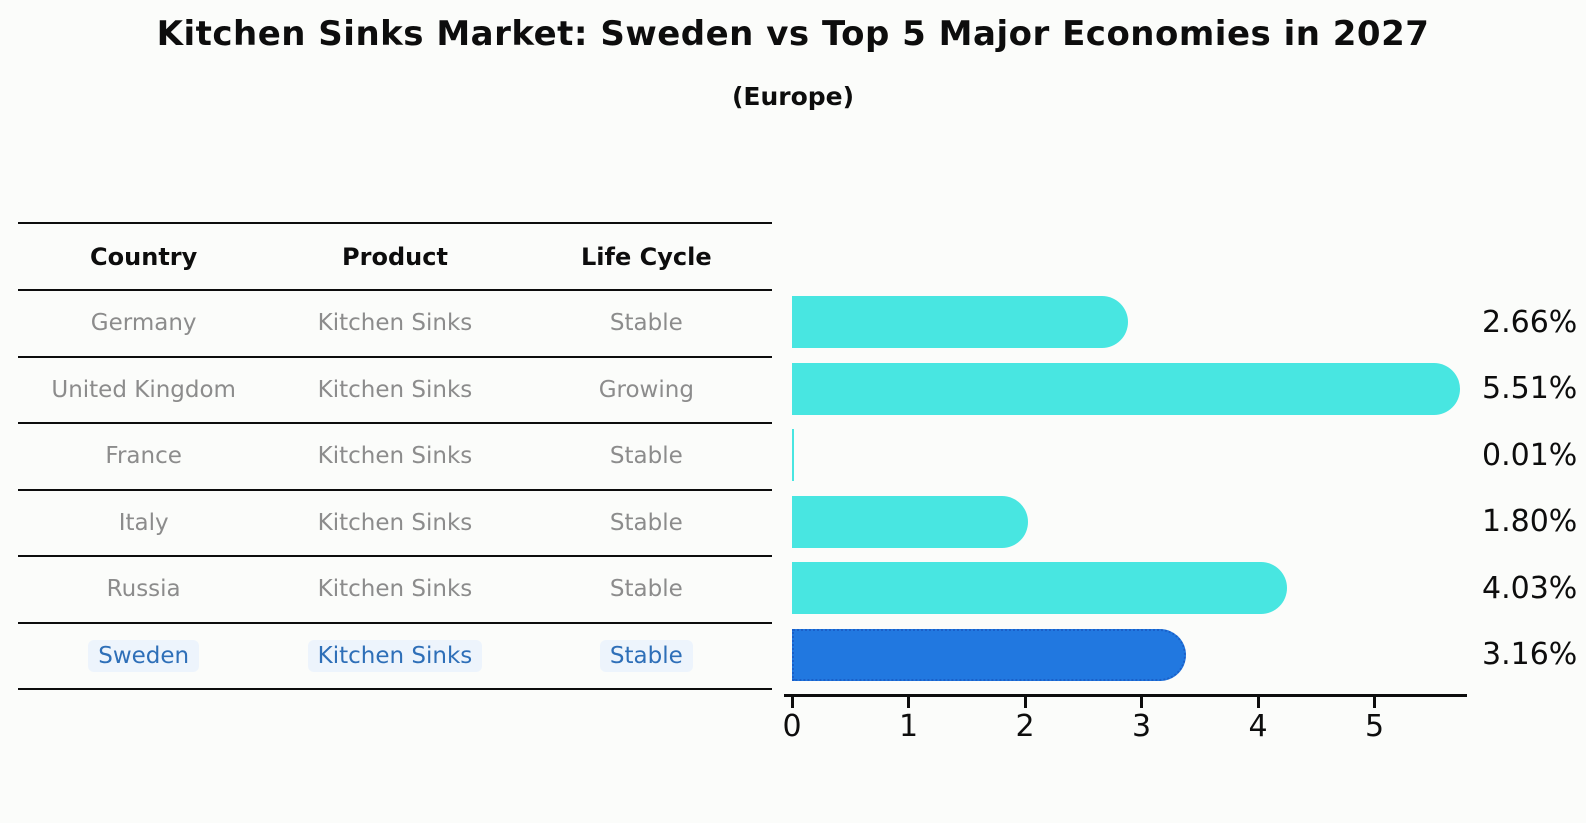 This screenshot has height=823, width=1586. Describe the element at coordinates (1530, 522) in the screenshot. I see `value-label-italy: 1.80%` at that location.